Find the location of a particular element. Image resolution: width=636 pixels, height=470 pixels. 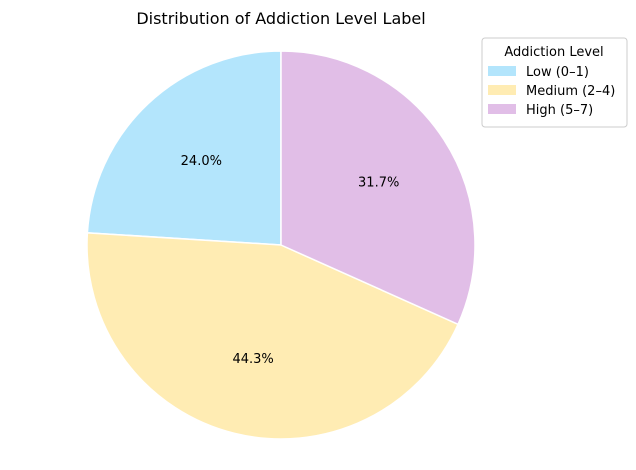

legend-swatch-high is located at coordinates (502, 109).